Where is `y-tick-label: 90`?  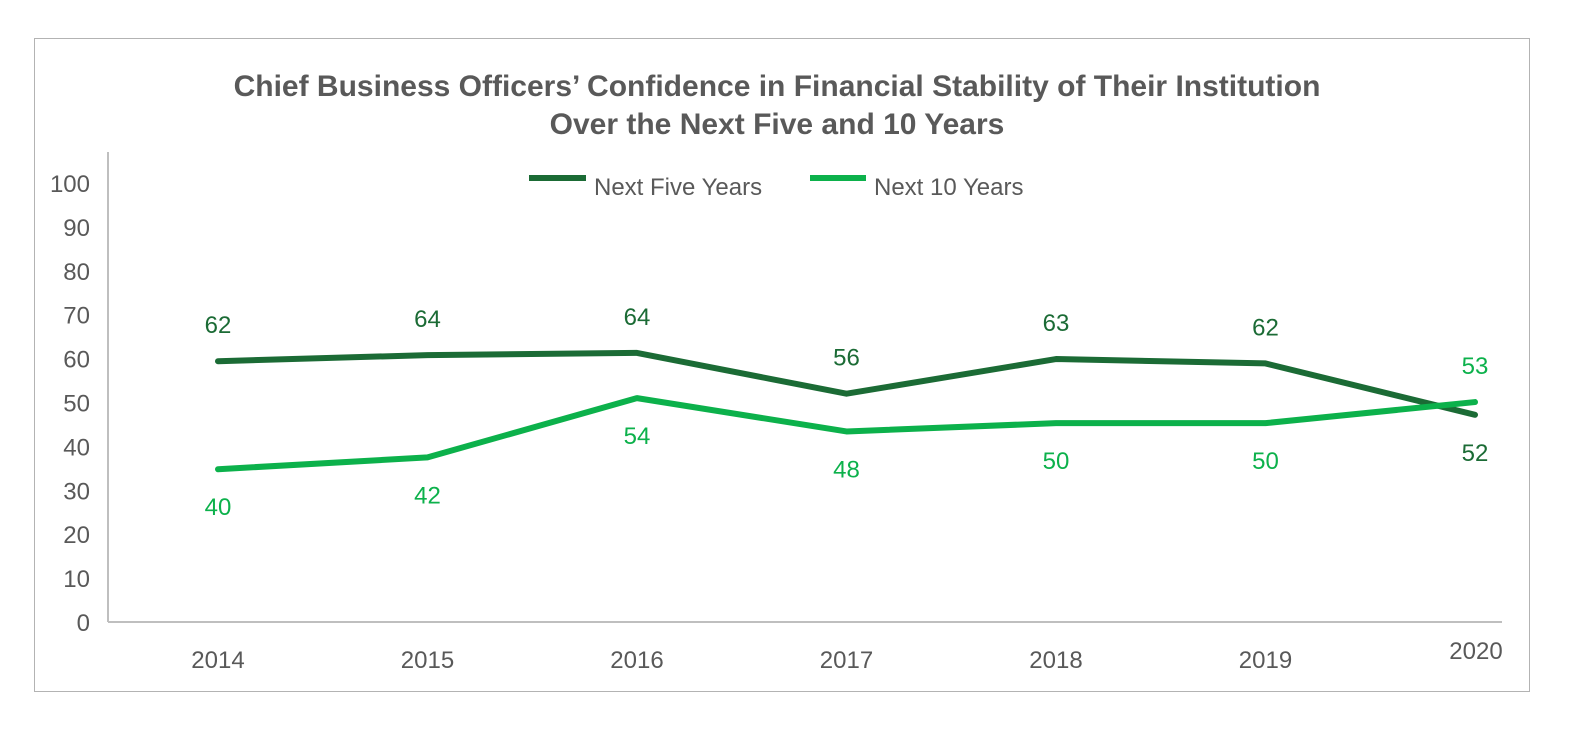
y-tick-label: 90 is located at coordinates (76, 228).